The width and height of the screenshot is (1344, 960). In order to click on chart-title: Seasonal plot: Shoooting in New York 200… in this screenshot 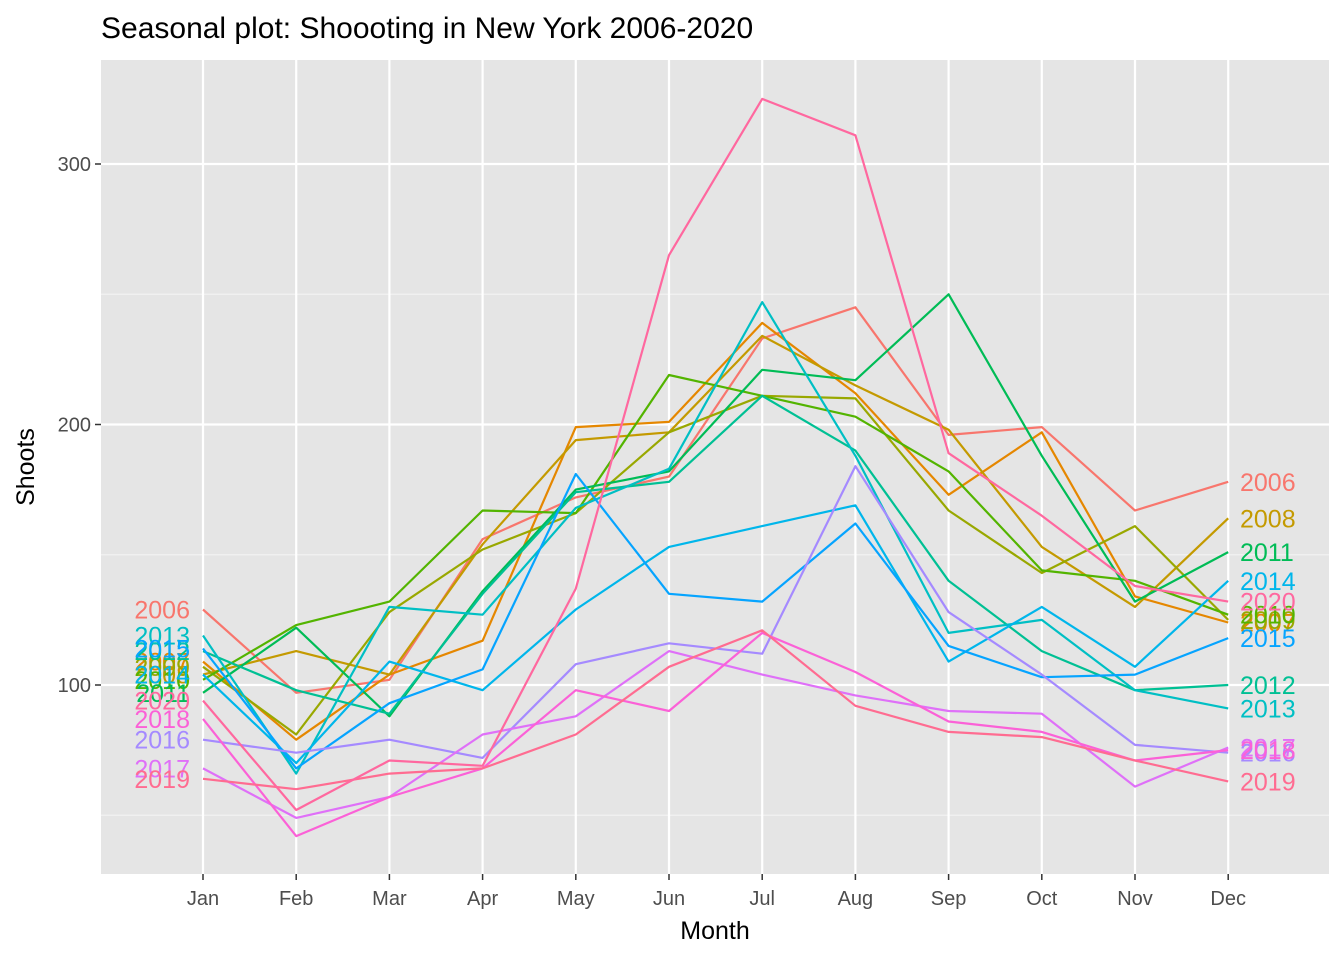, I will do `click(427, 28)`.